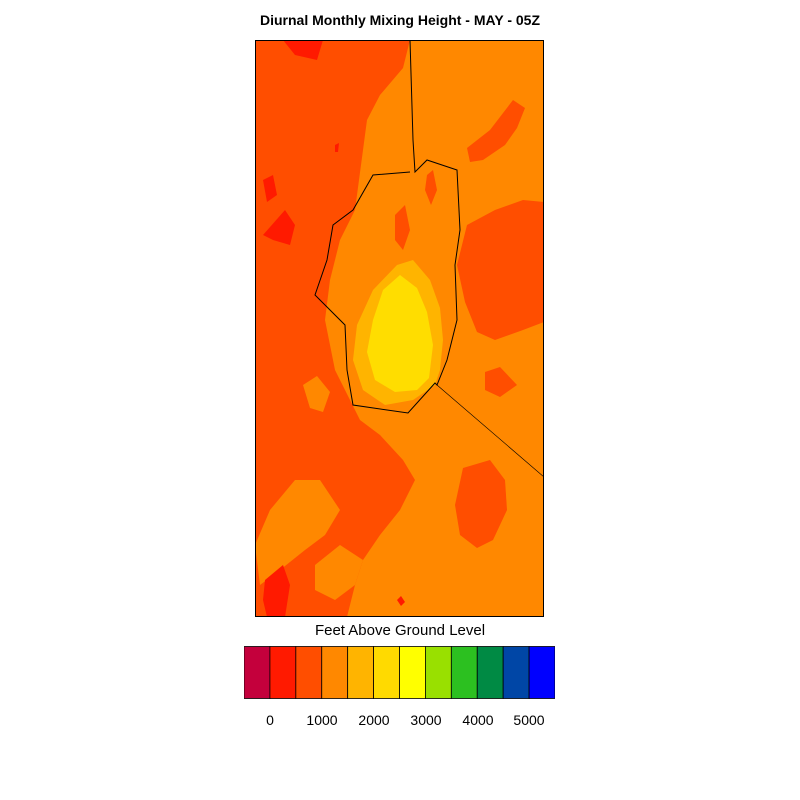 The image size is (800, 800). Describe the element at coordinates (297, 532) in the screenshot. I see `region-orange-sw` at that location.